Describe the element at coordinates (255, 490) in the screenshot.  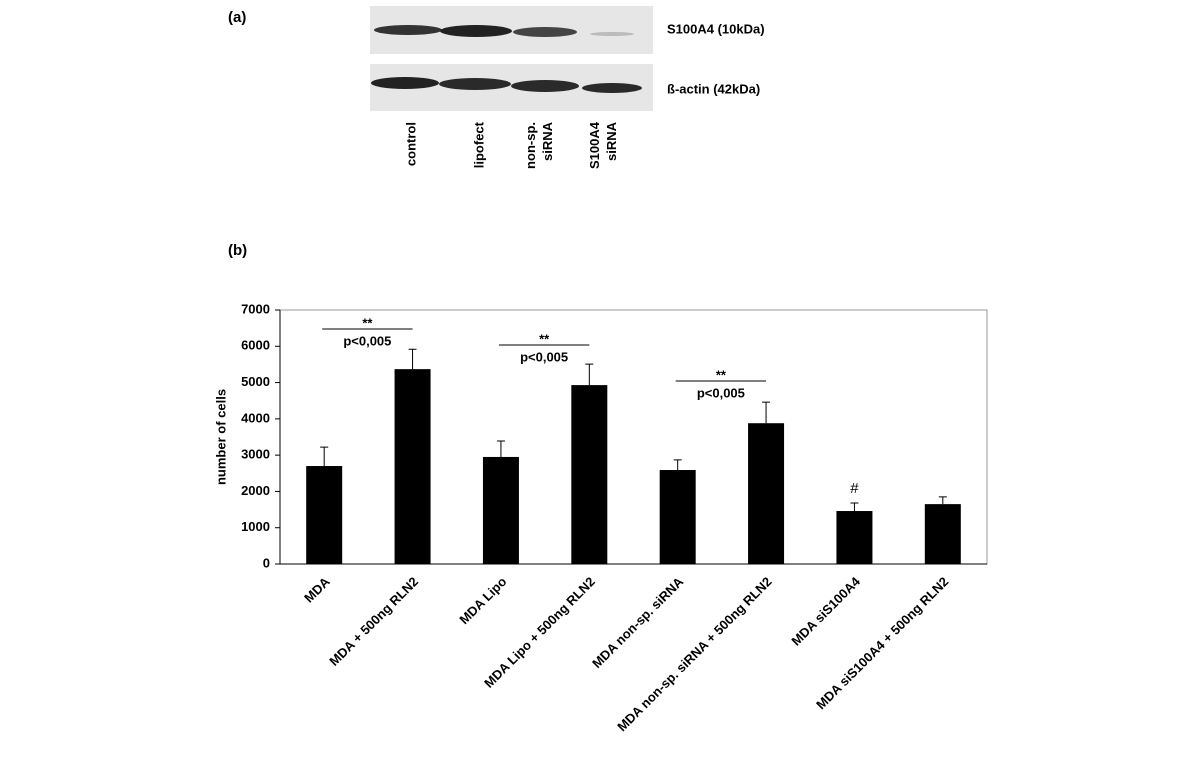
I see `y-tick-label: 2000` at that location.